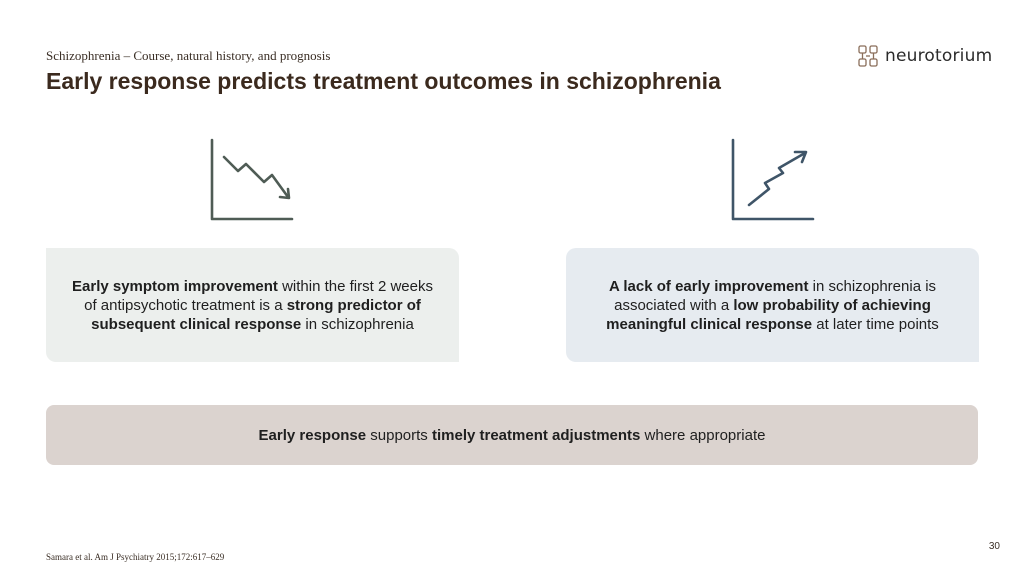 The height and width of the screenshot is (576, 1024). What do you see at coordinates (252, 179) in the screenshot?
I see `declining-chart-icon` at bounding box center [252, 179].